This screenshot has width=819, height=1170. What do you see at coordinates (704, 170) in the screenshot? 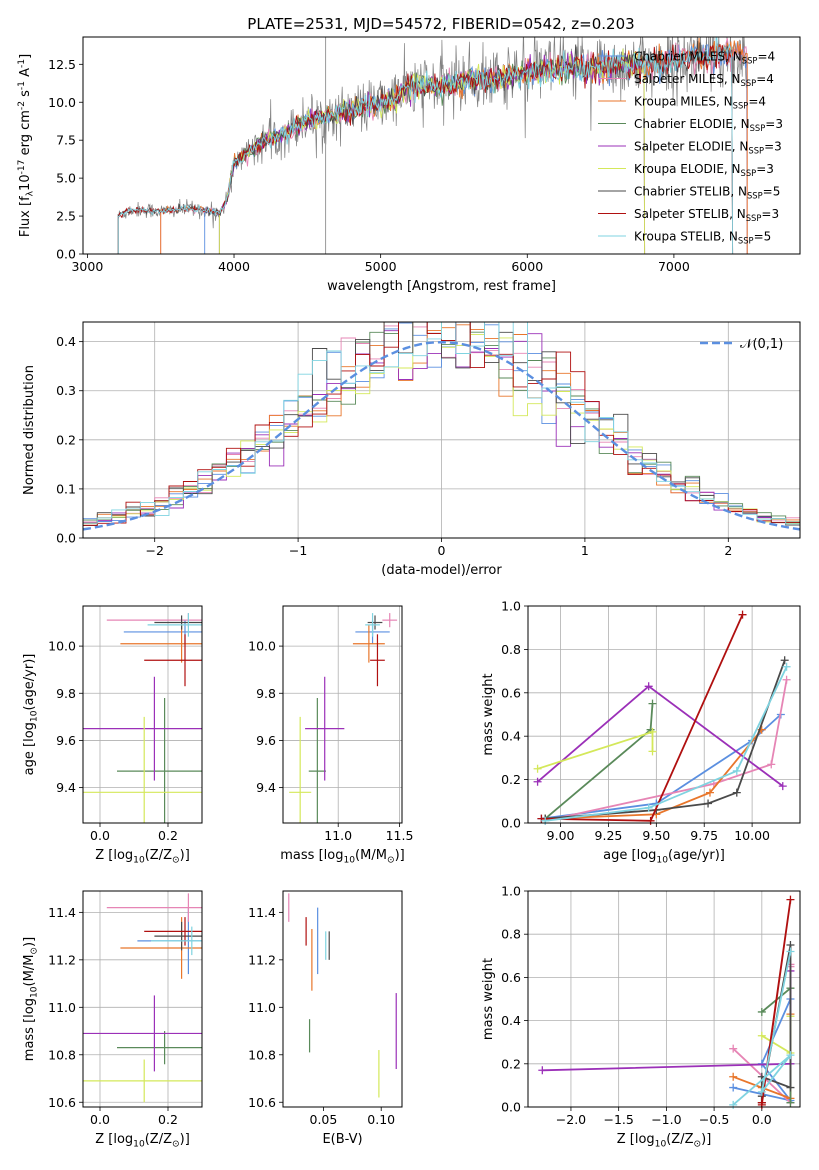
I see `legend-label-5: Kroupa ELODIE, NSSP=3` at bounding box center [704, 170].